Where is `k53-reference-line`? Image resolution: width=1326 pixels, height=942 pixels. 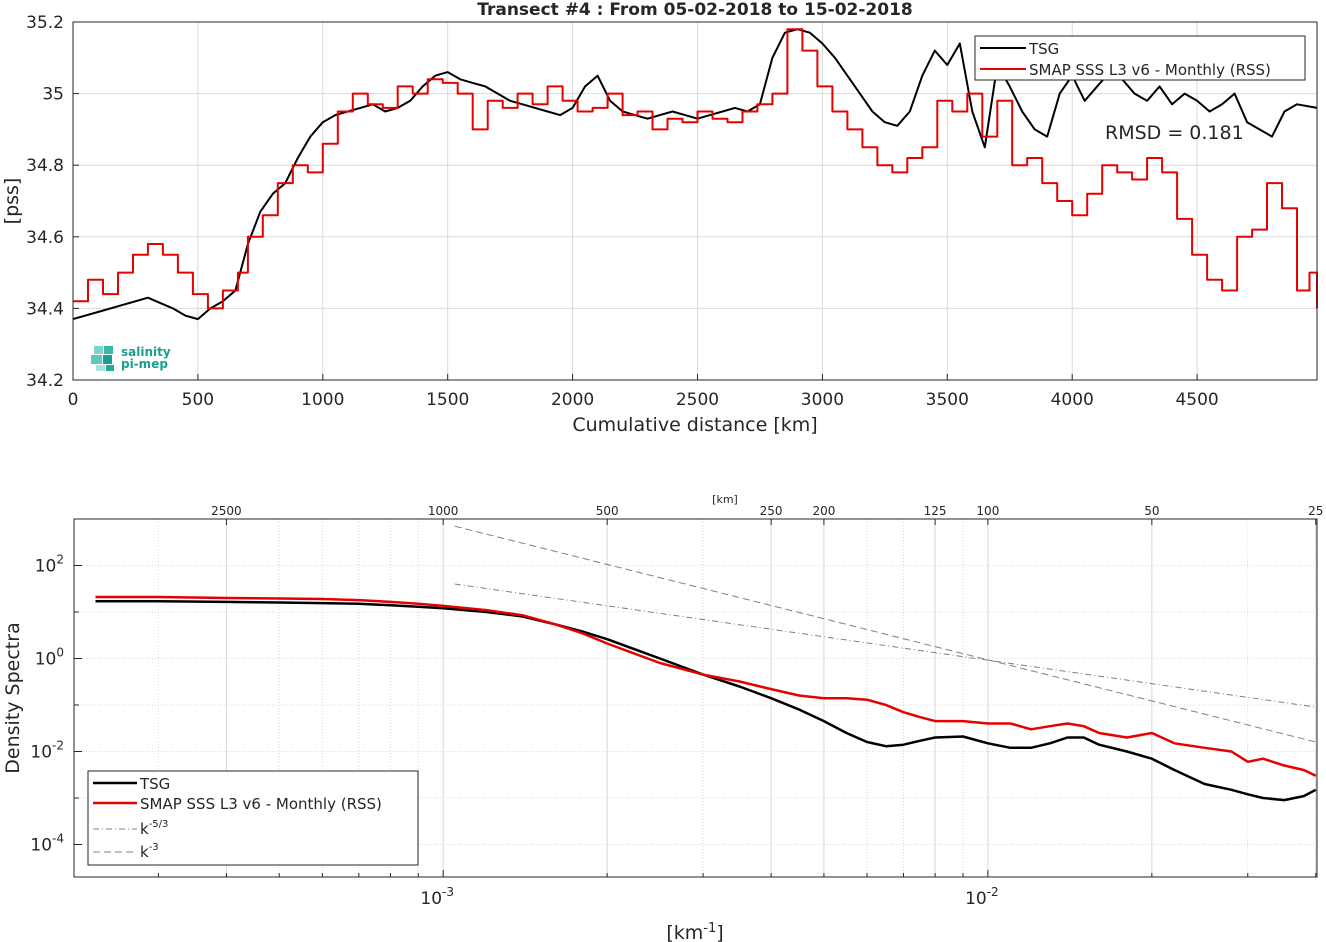 k53-reference-line is located at coordinates (885, 645).